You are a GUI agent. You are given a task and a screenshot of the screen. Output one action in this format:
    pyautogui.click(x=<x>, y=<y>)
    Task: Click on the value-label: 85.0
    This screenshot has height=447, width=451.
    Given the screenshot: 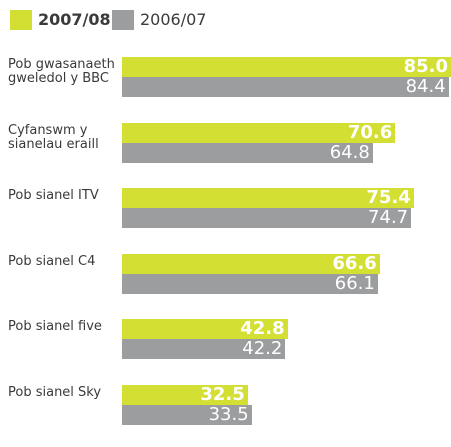 What is the action you would take?
    pyautogui.click(x=425, y=66)
    